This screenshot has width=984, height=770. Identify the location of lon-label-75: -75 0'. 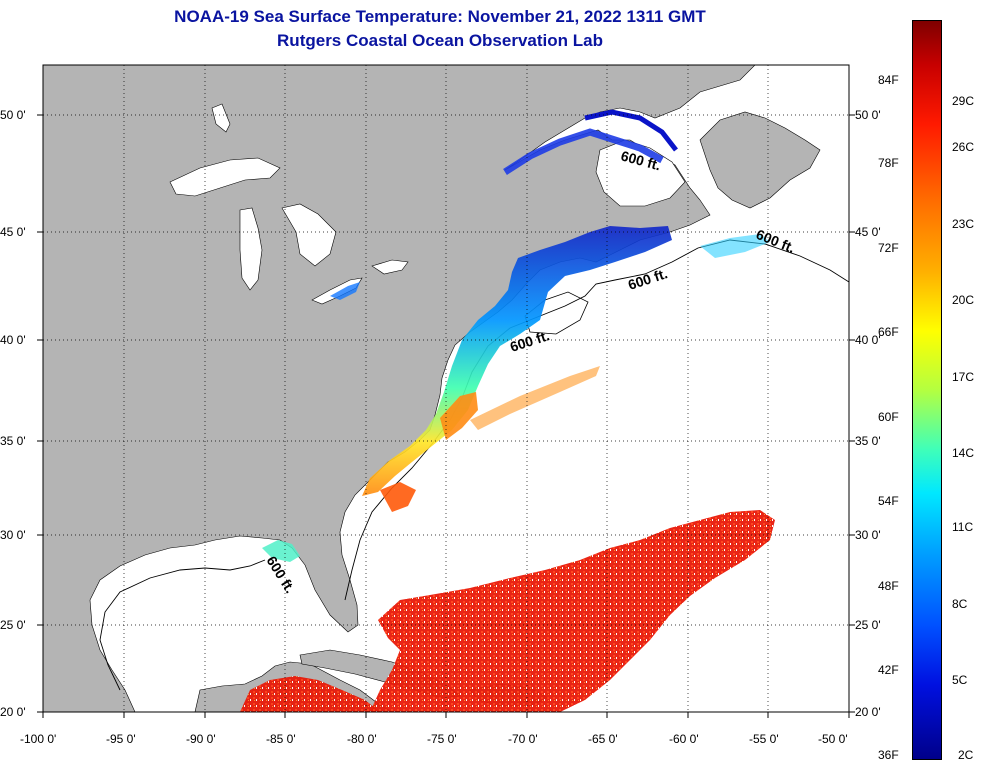
(442, 739).